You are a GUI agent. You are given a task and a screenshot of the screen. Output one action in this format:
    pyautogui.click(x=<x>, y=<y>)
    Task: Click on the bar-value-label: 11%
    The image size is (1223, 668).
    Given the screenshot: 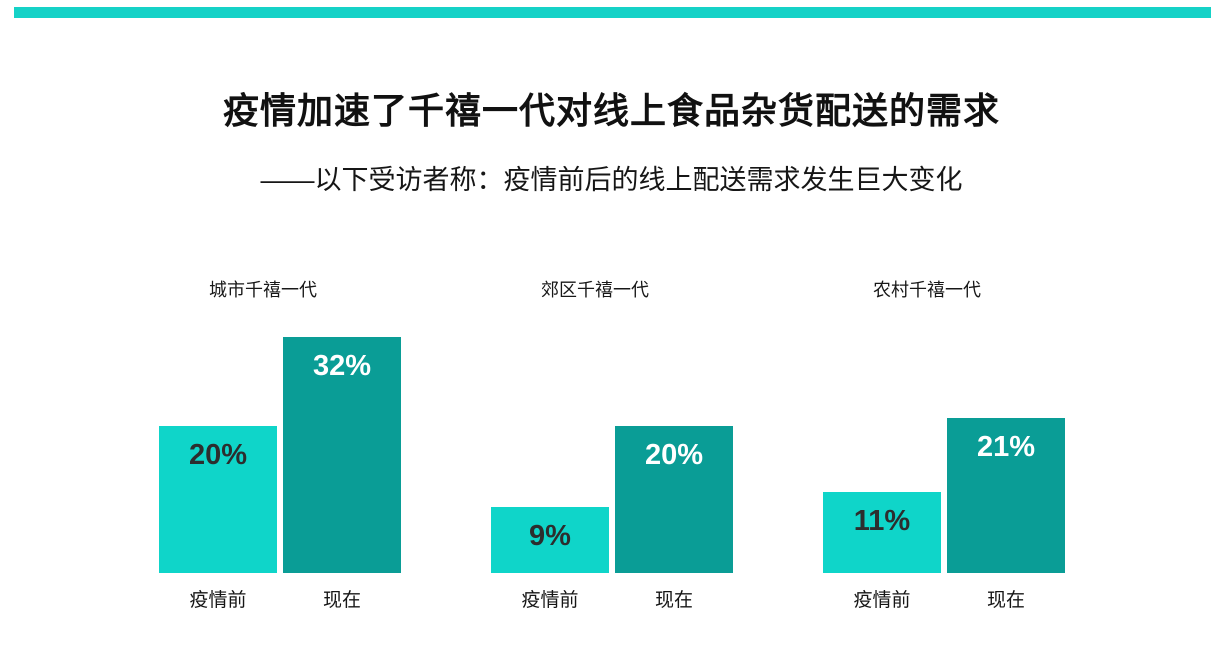 What is the action you would take?
    pyautogui.click(x=882, y=521)
    